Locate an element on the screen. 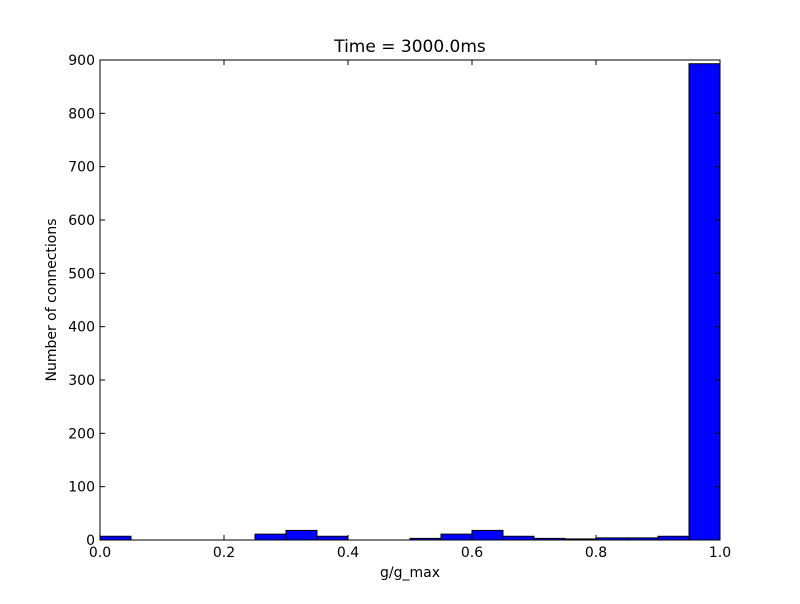  chart-title: Time = 3000.0ms is located at coordinates (409, 47).